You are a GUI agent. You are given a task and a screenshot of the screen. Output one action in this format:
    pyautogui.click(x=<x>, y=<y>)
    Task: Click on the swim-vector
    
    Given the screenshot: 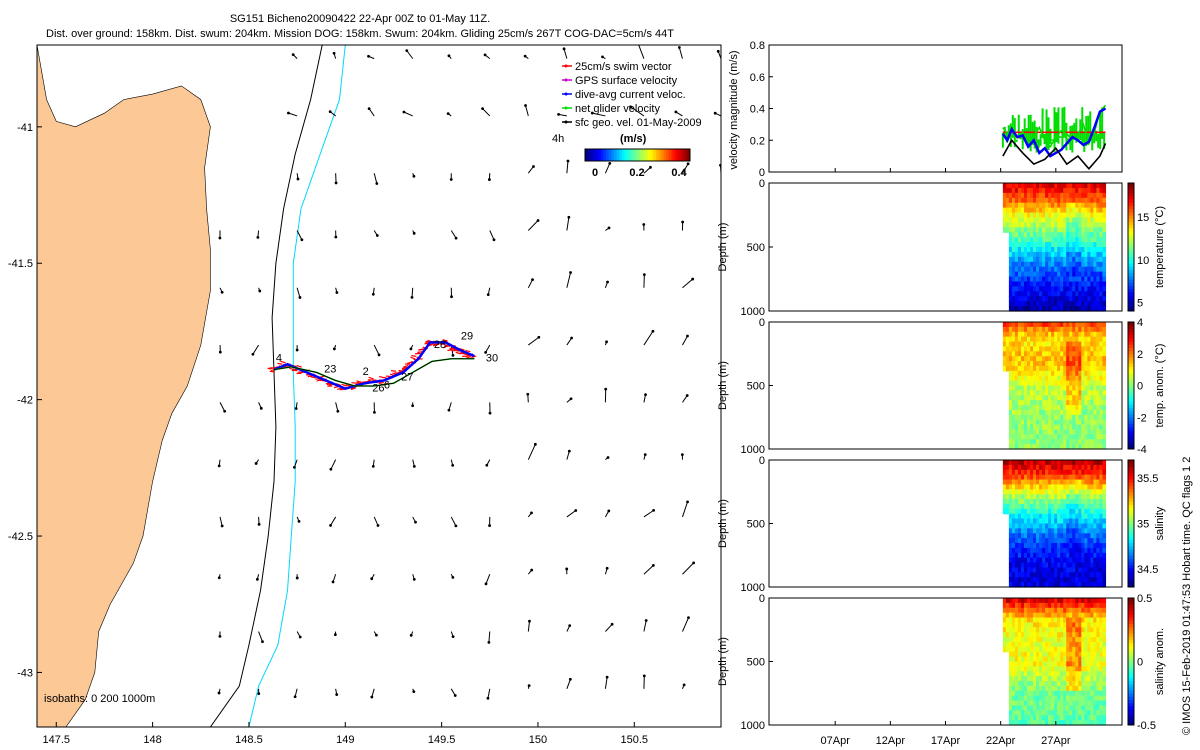 What is the action you would take?
    pyautogui.click(x=404, y=368)
    